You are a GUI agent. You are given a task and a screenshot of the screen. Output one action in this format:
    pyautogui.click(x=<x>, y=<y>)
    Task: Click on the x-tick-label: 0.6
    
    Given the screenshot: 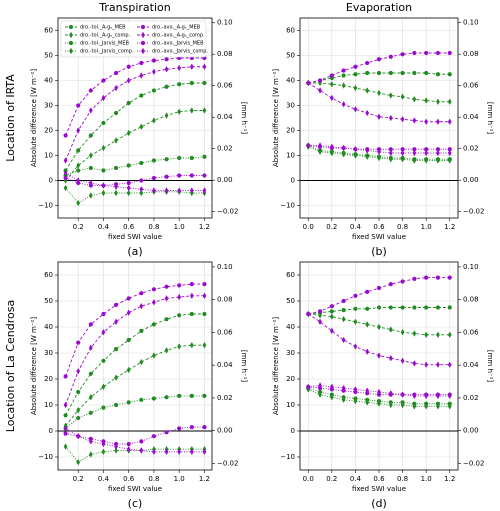 What is the action you would take?
    pyautogui.click(x=129, y=479)
    